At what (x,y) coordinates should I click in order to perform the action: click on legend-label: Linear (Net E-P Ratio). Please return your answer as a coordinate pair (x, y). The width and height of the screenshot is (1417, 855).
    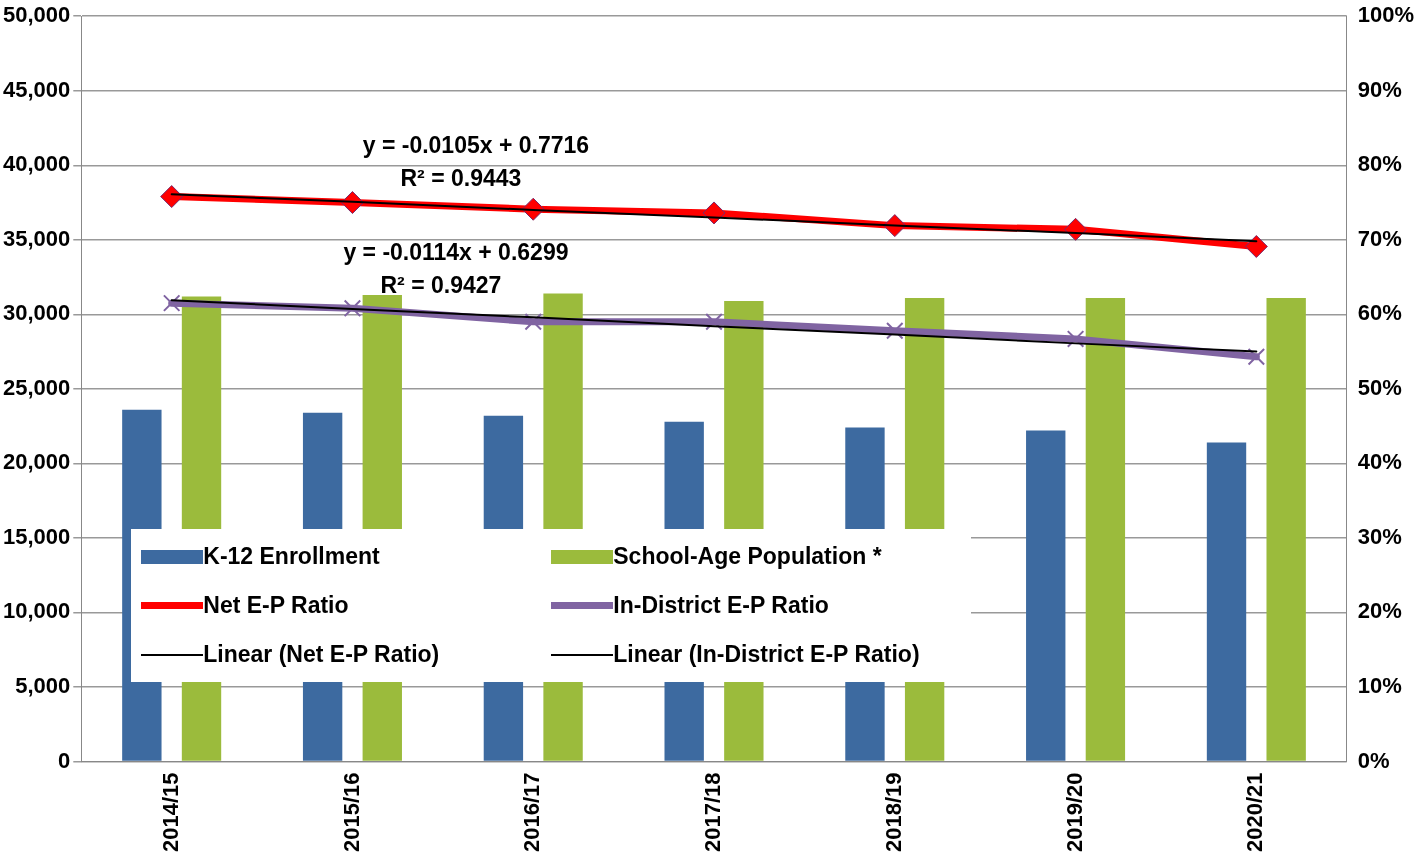
    Looking at the image, I should click on (321, 655).